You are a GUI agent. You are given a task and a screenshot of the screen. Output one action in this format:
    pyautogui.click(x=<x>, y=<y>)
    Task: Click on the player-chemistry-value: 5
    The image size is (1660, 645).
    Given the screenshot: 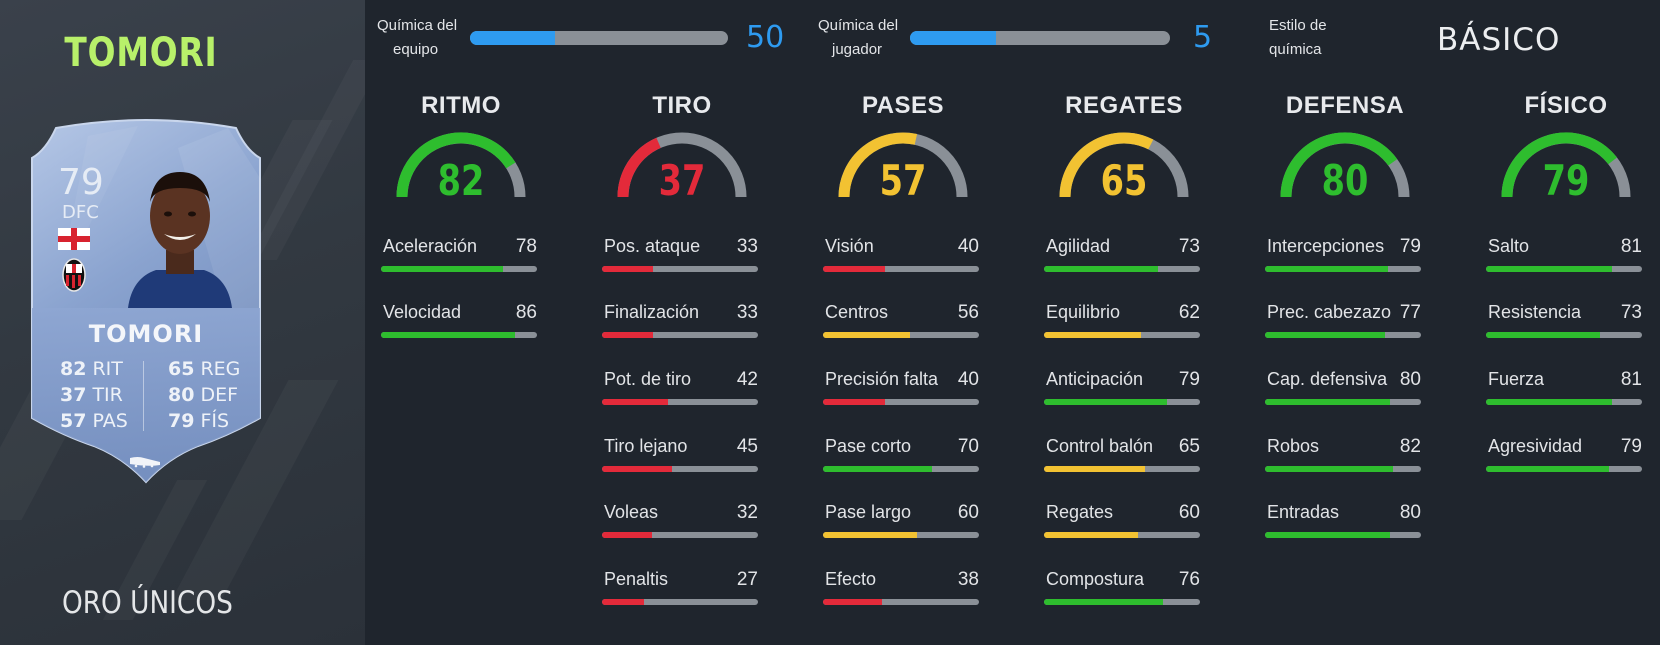 What is the action you would take?
    pyautogui.click(x=1203, y=37)
    